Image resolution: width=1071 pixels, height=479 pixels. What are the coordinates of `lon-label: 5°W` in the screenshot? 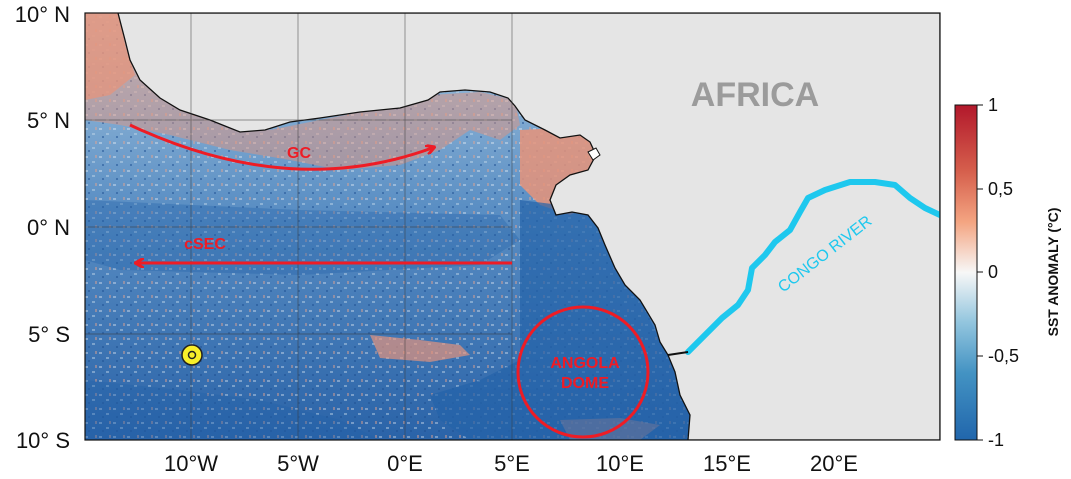 It's located at (298, 463).